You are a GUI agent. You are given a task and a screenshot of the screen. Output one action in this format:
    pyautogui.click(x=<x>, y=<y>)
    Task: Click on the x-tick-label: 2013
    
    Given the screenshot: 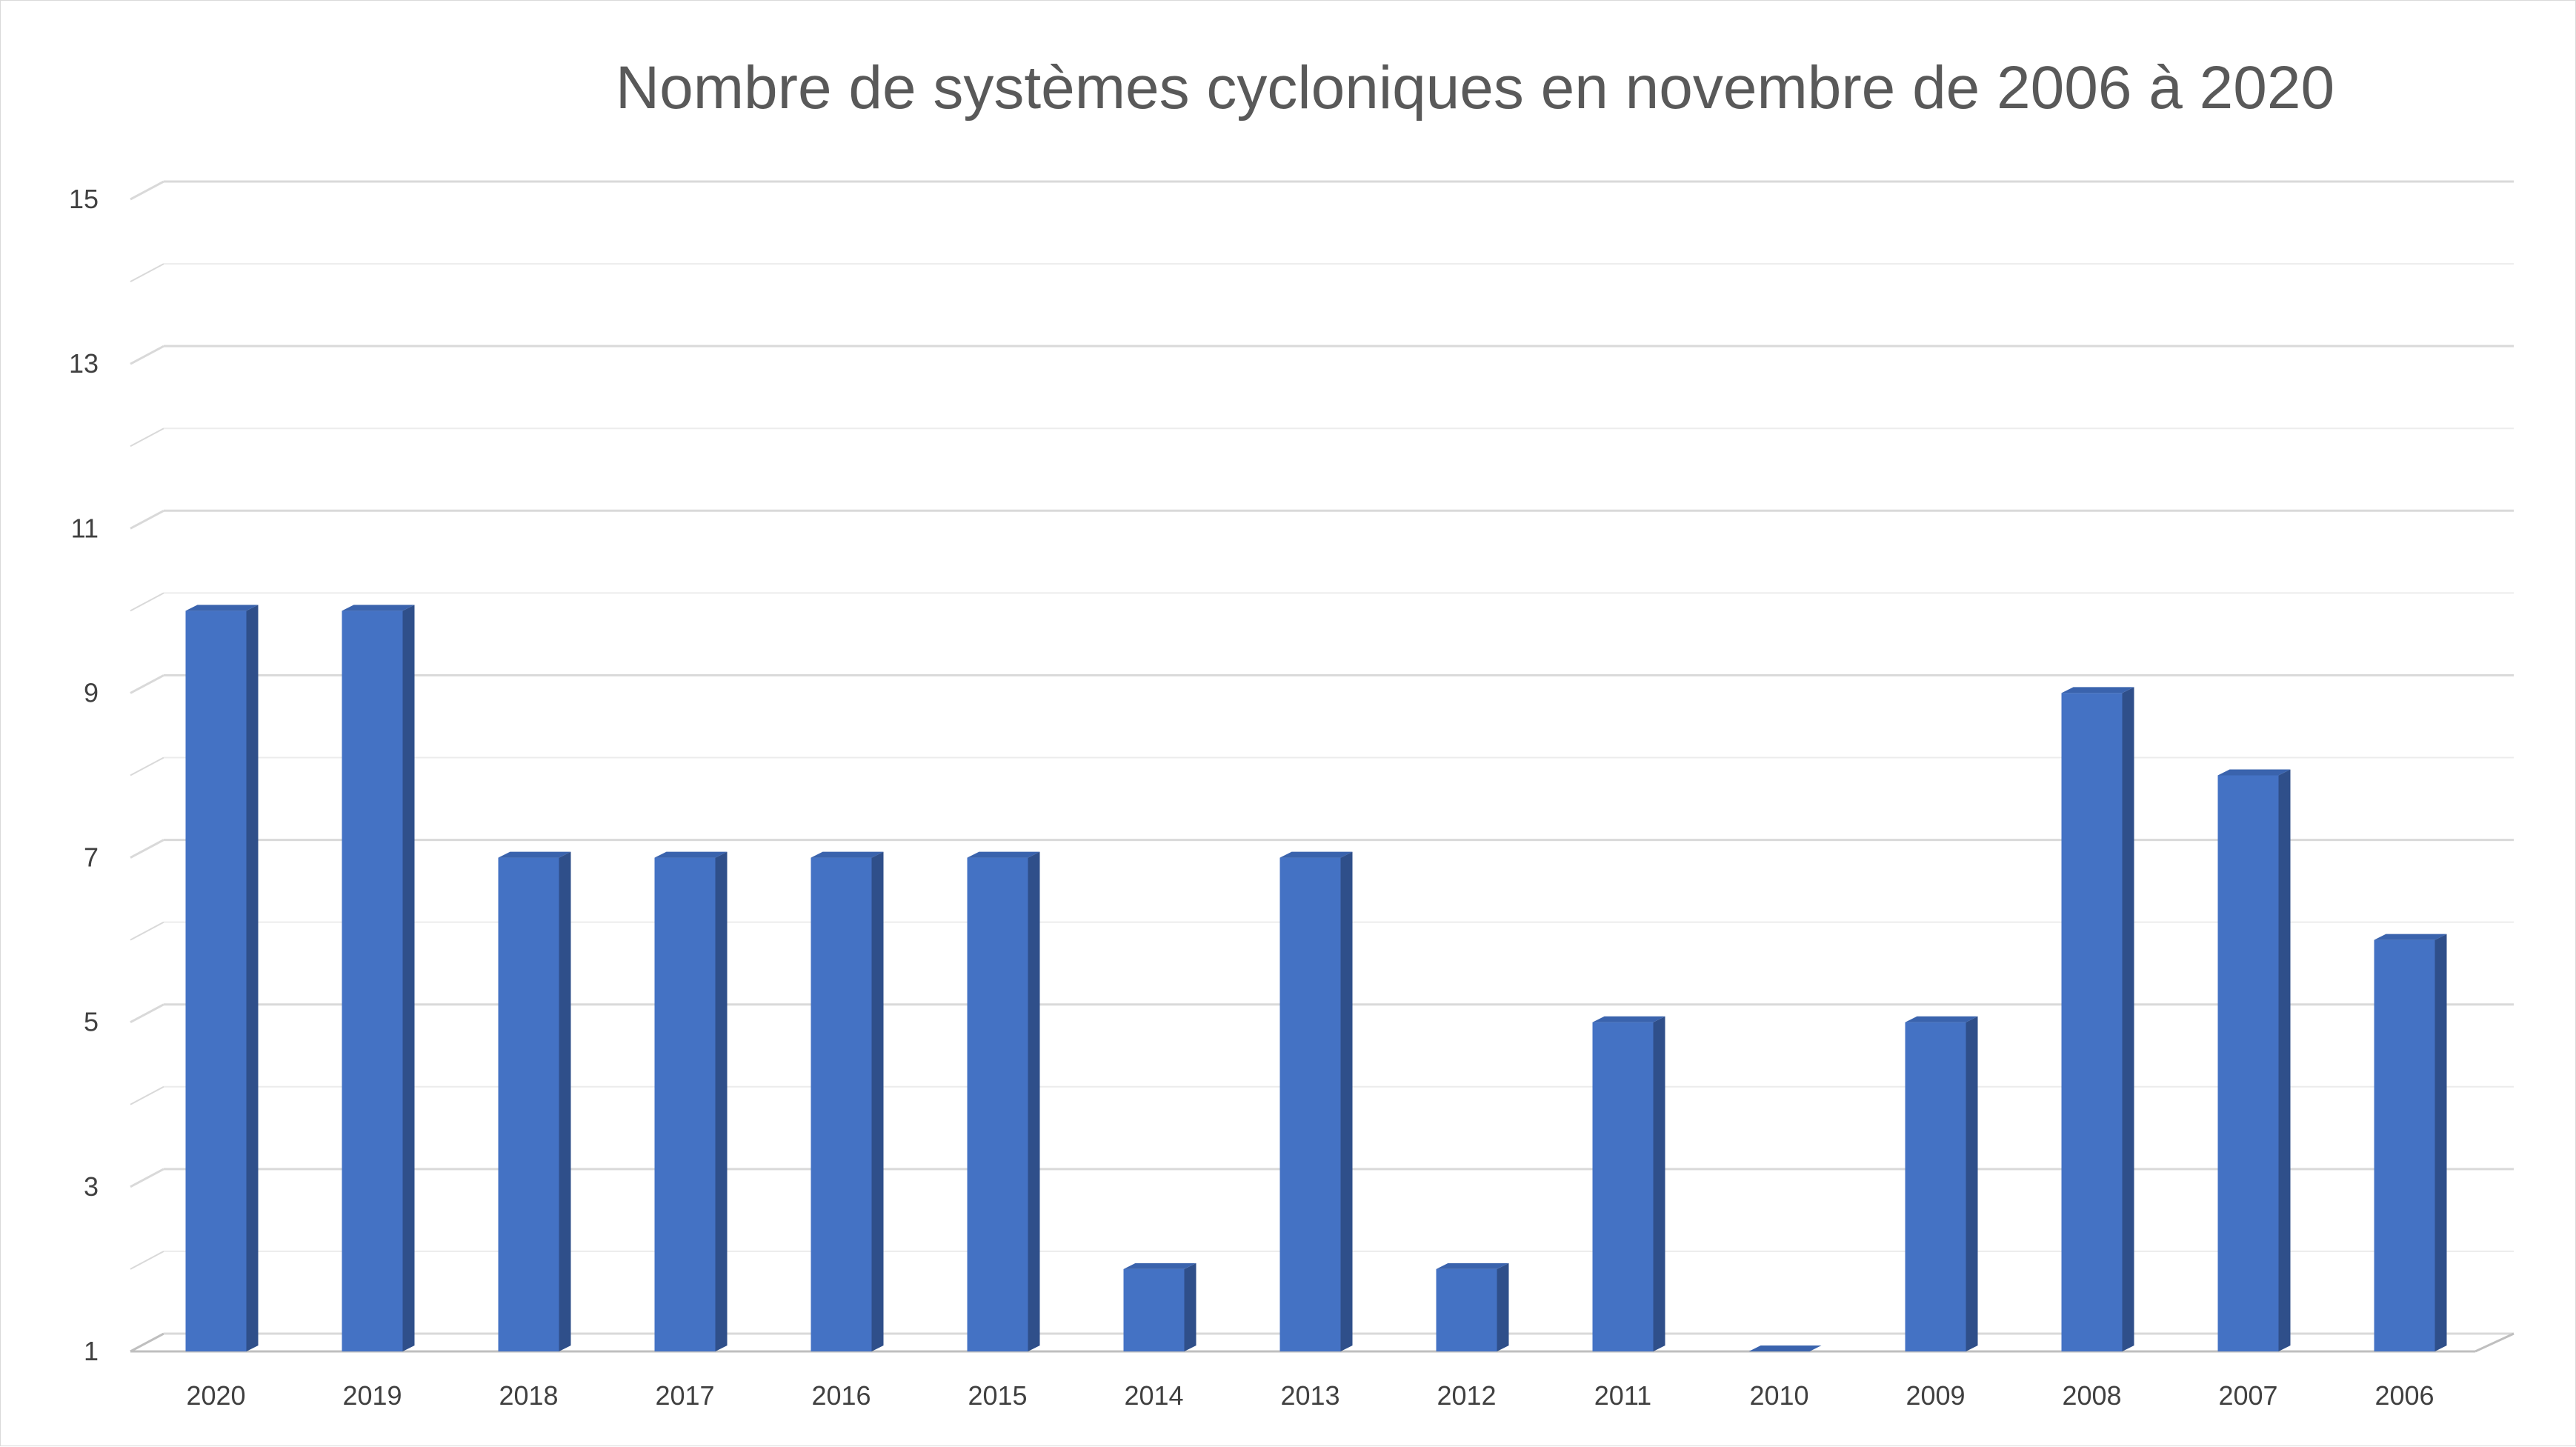 What is the action you would take?
    pyautogui.click(x=1309, y=1395)
    